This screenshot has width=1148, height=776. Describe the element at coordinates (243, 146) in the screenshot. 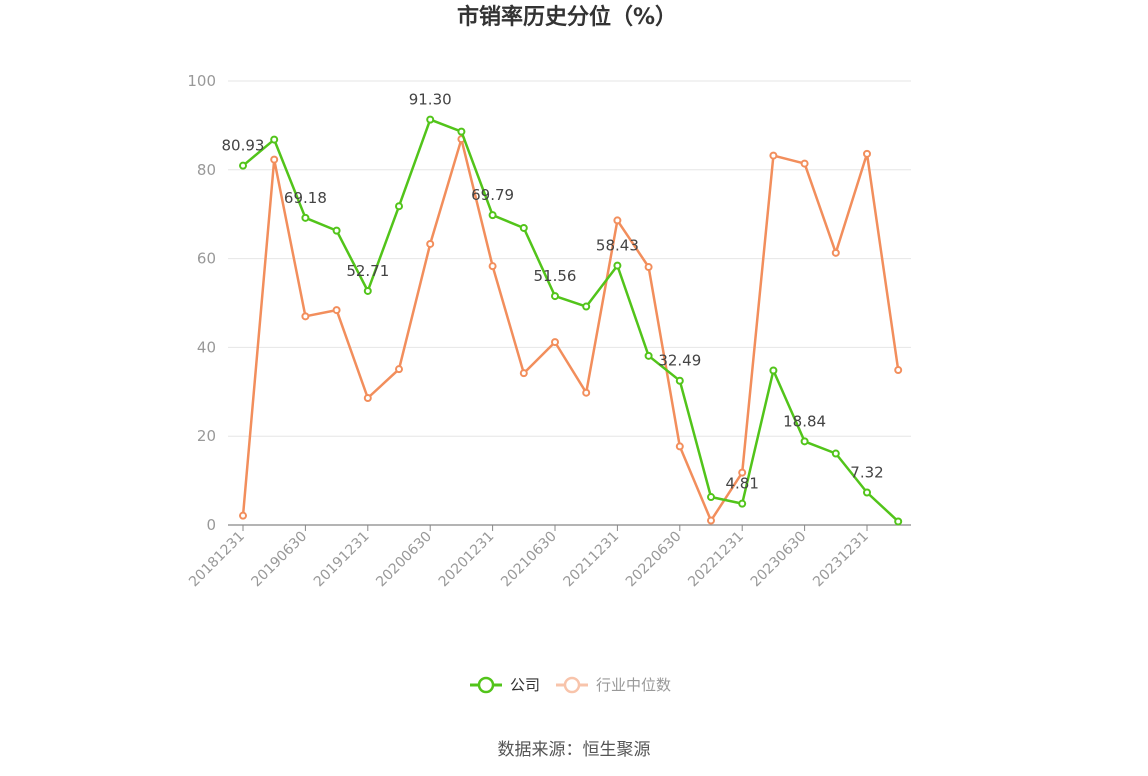

I see `data-label: 80.93` at that location.